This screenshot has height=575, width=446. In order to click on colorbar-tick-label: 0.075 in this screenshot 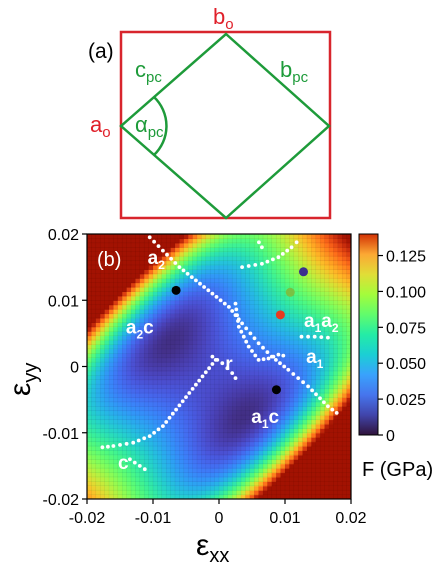, I will do `click(406, 328)`.